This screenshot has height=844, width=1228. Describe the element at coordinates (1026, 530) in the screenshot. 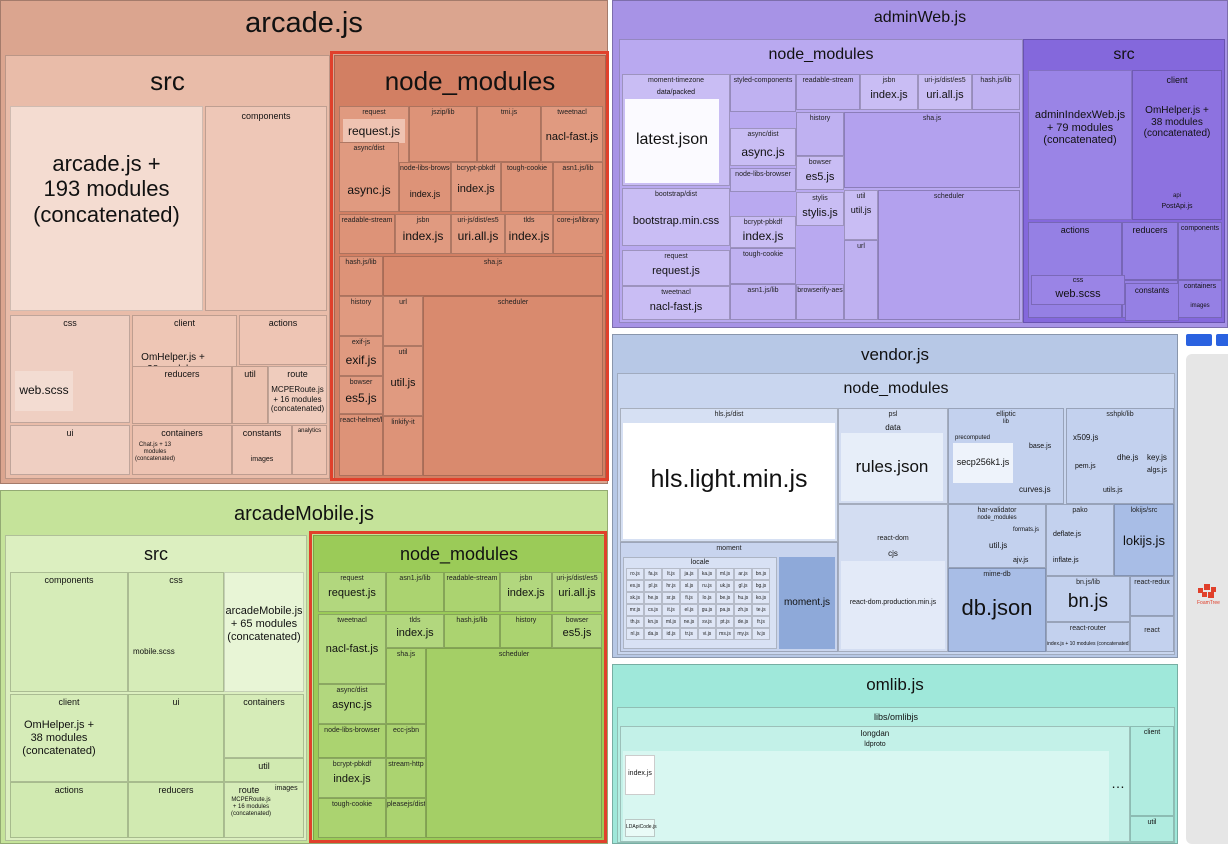

I see `module-formats-js: formats.js` at that location.